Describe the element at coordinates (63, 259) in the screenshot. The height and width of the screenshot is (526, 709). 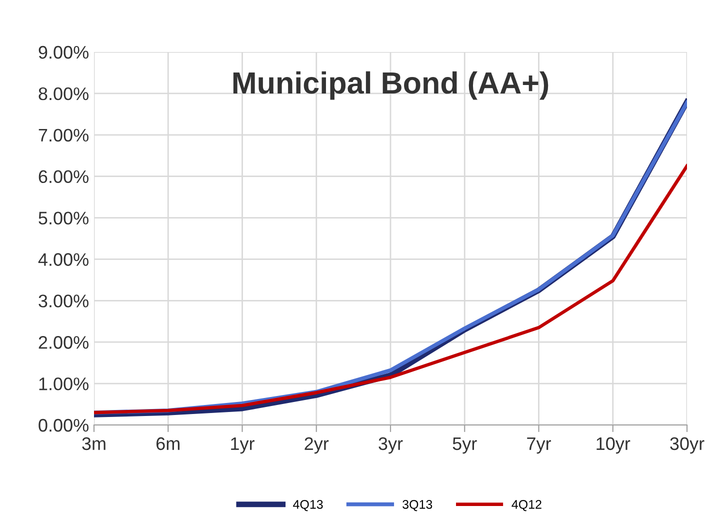
I see `y-tick-label: 4.00%` at that location.